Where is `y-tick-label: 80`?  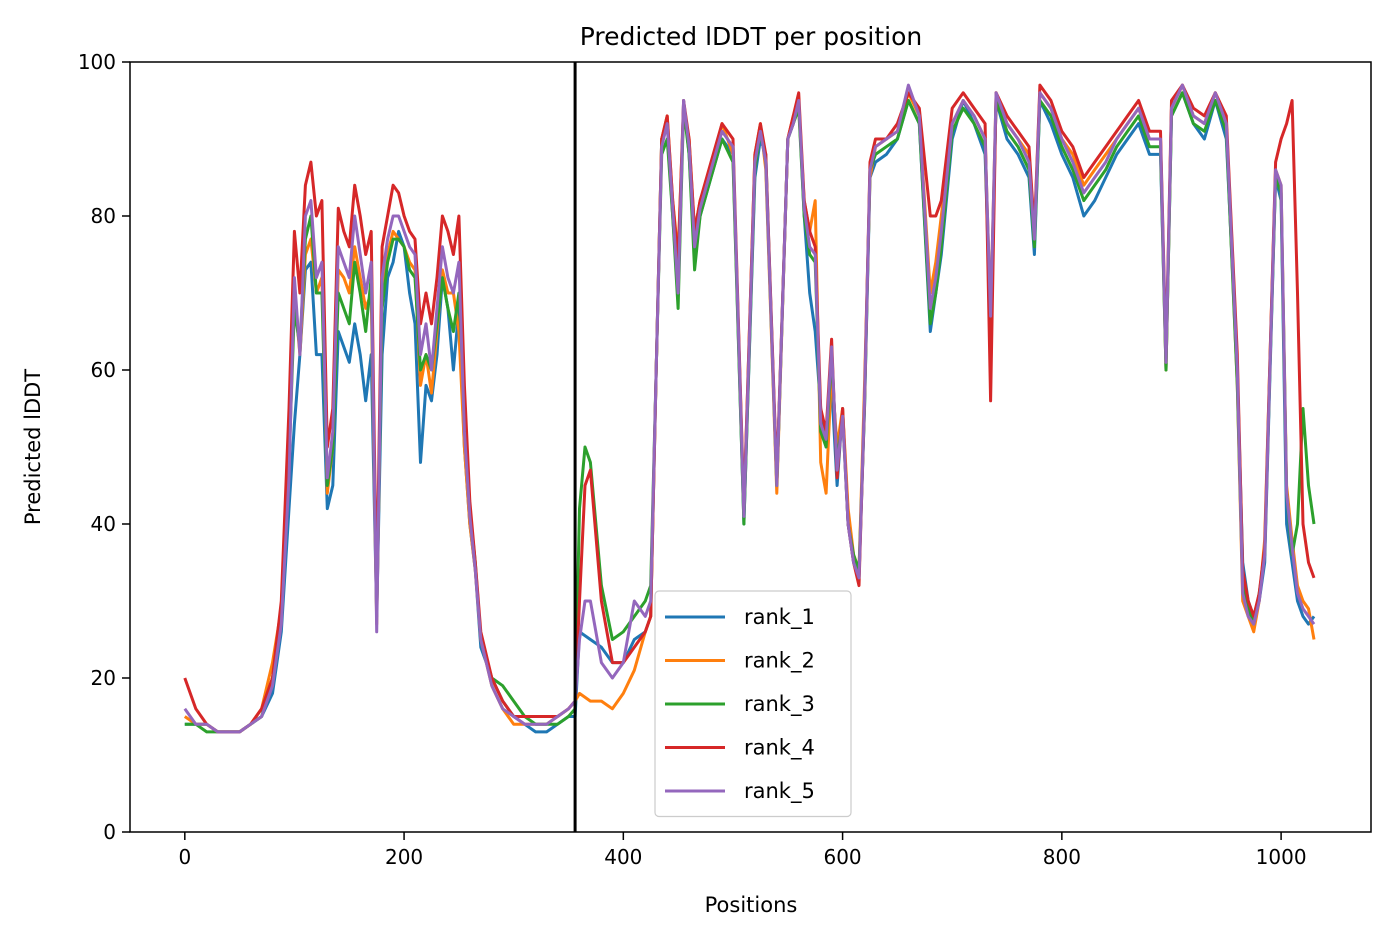 y-tick-label: 80 is located at coordinates (103, 216).